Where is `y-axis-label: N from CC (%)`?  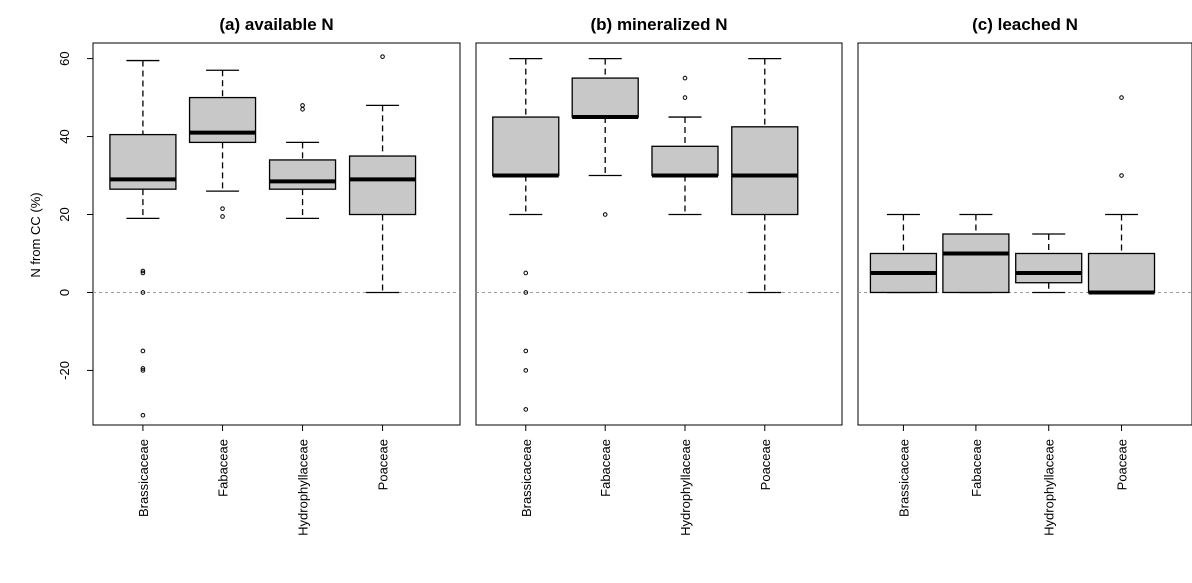 y-axis-label: N from CC (%) is located at coordinates (35, 234).